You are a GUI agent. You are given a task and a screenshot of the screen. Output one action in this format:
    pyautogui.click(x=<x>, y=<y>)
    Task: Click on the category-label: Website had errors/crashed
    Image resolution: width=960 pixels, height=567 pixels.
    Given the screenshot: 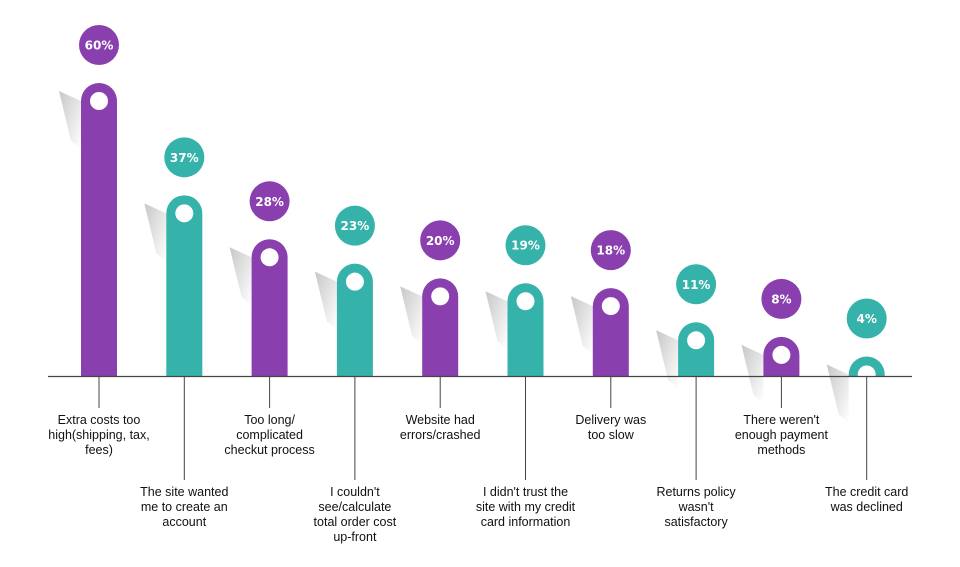 What is the action you would take?
    pyautogui.click(x=440, y=427)
    